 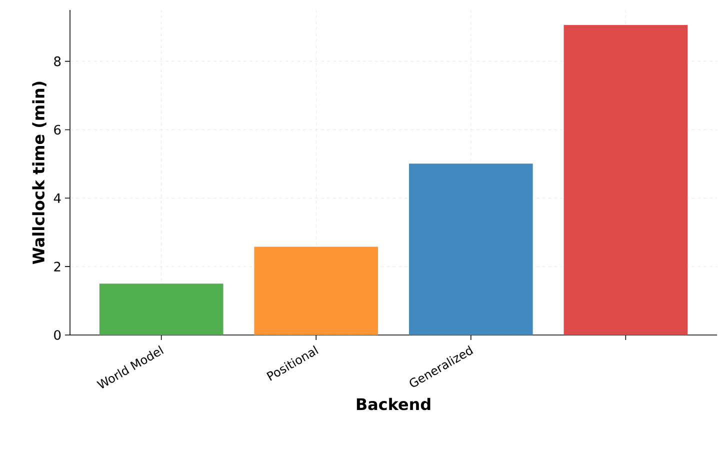 What do you see at coordinates (393, 404) in the screenshot?
I see `x-axis-title: Backend` at bounding box center [393, 404].